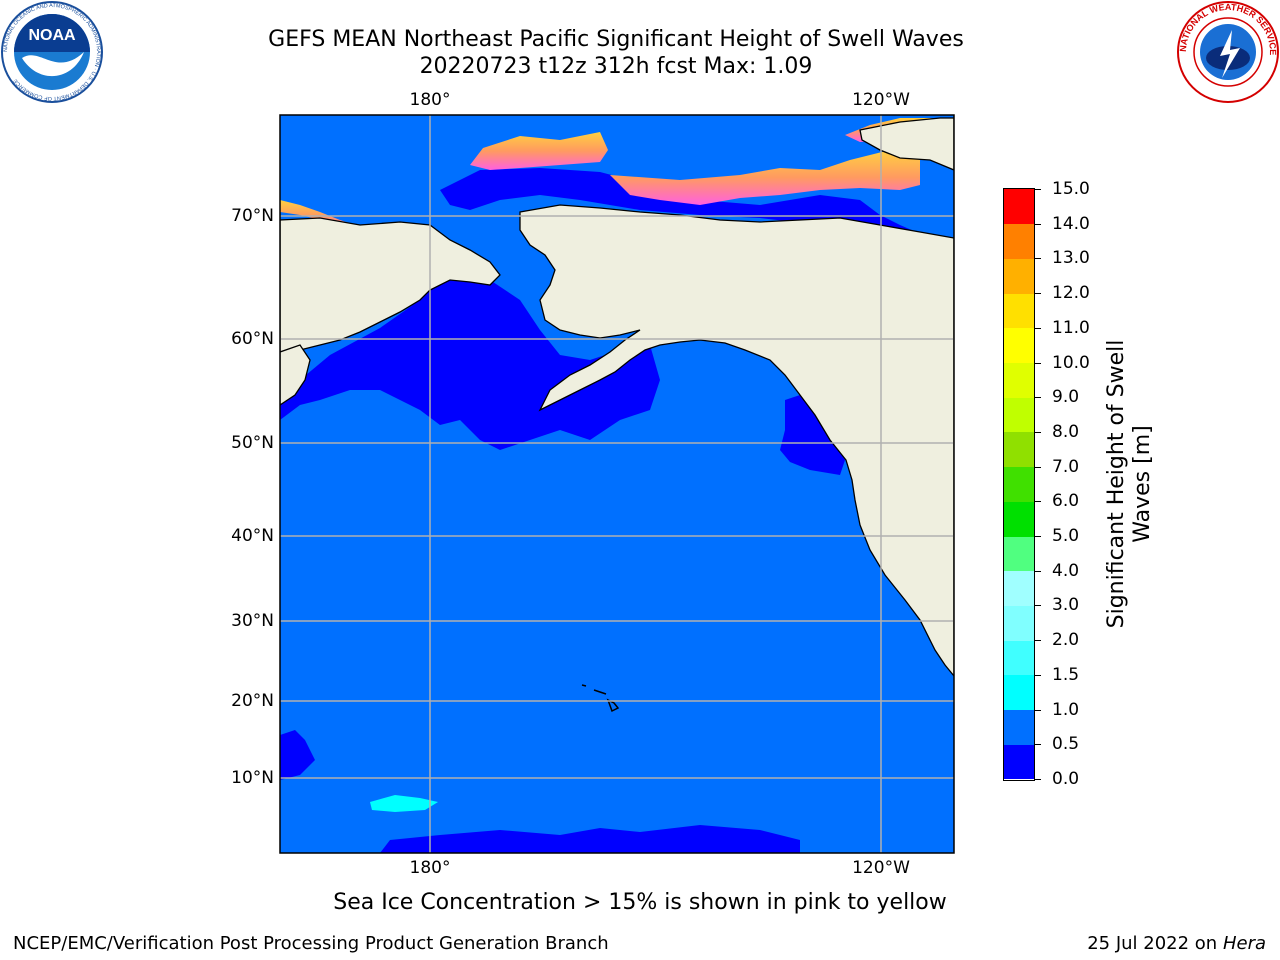 The width and height of the screenshot is (1280, 960). Describe the element at coordinates (881, 100) in the screenshot. I see `x-tick-top-120w: 120°W` at that location.